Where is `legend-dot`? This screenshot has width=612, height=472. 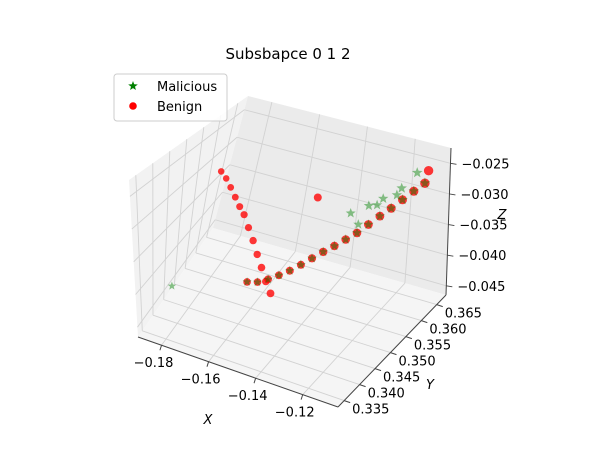
legend-dot is located at coordinates (133, 106).